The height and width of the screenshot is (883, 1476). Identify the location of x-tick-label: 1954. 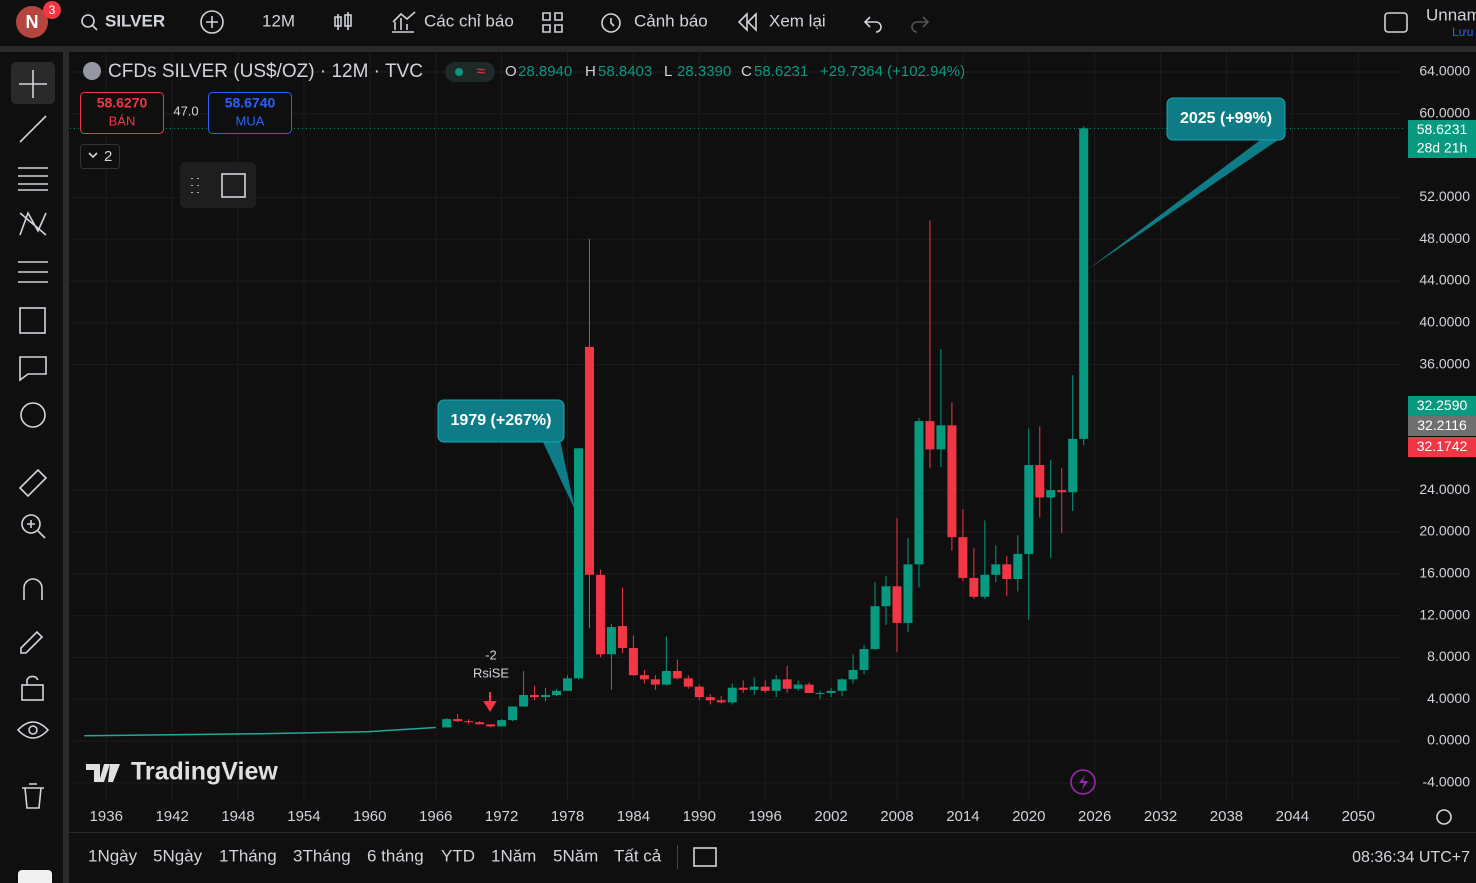
(303, 816).